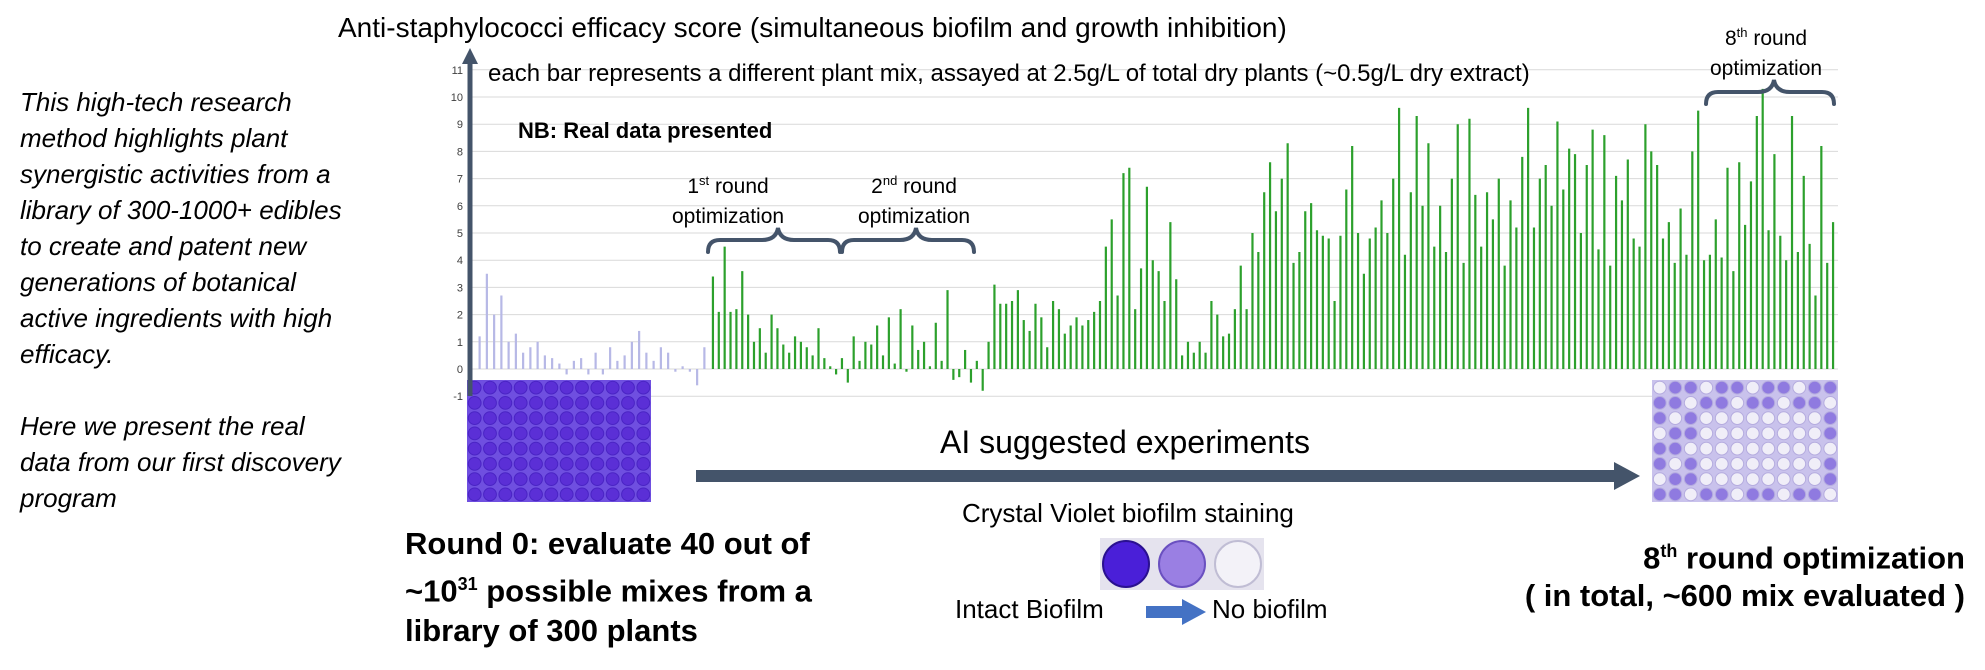 The image size is (1985, 670). Describe the element at coordinates (1669, 551) in the screenshot. I see `round8-caption-suffix: th` at that location.